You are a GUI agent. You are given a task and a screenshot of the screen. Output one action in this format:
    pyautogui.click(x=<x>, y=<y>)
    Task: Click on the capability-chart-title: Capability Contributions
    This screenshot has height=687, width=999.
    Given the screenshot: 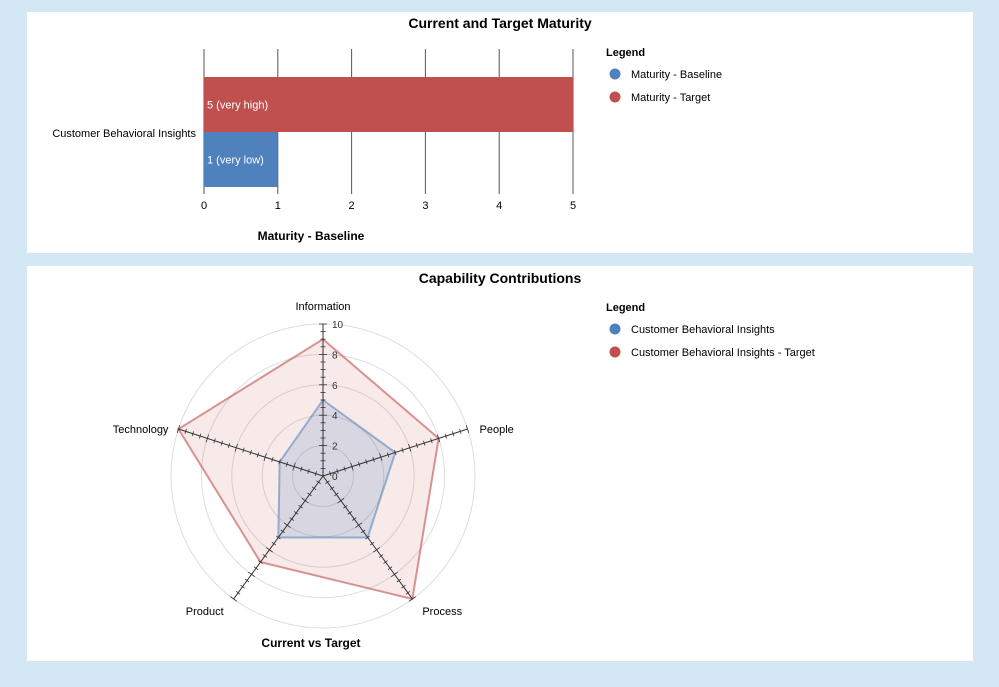 What is the action you would take?
    pyautogui.click(x=500, y=278)
    